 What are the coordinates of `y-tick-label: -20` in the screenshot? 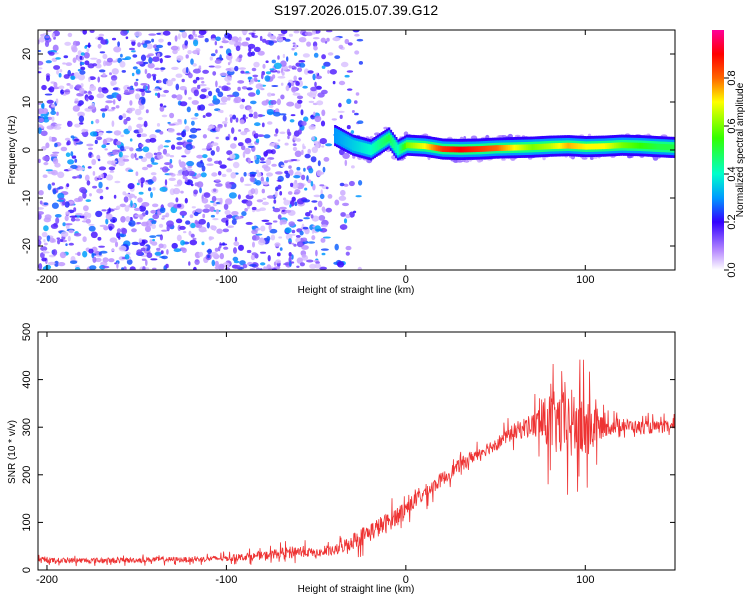 It's located at (27, 246).